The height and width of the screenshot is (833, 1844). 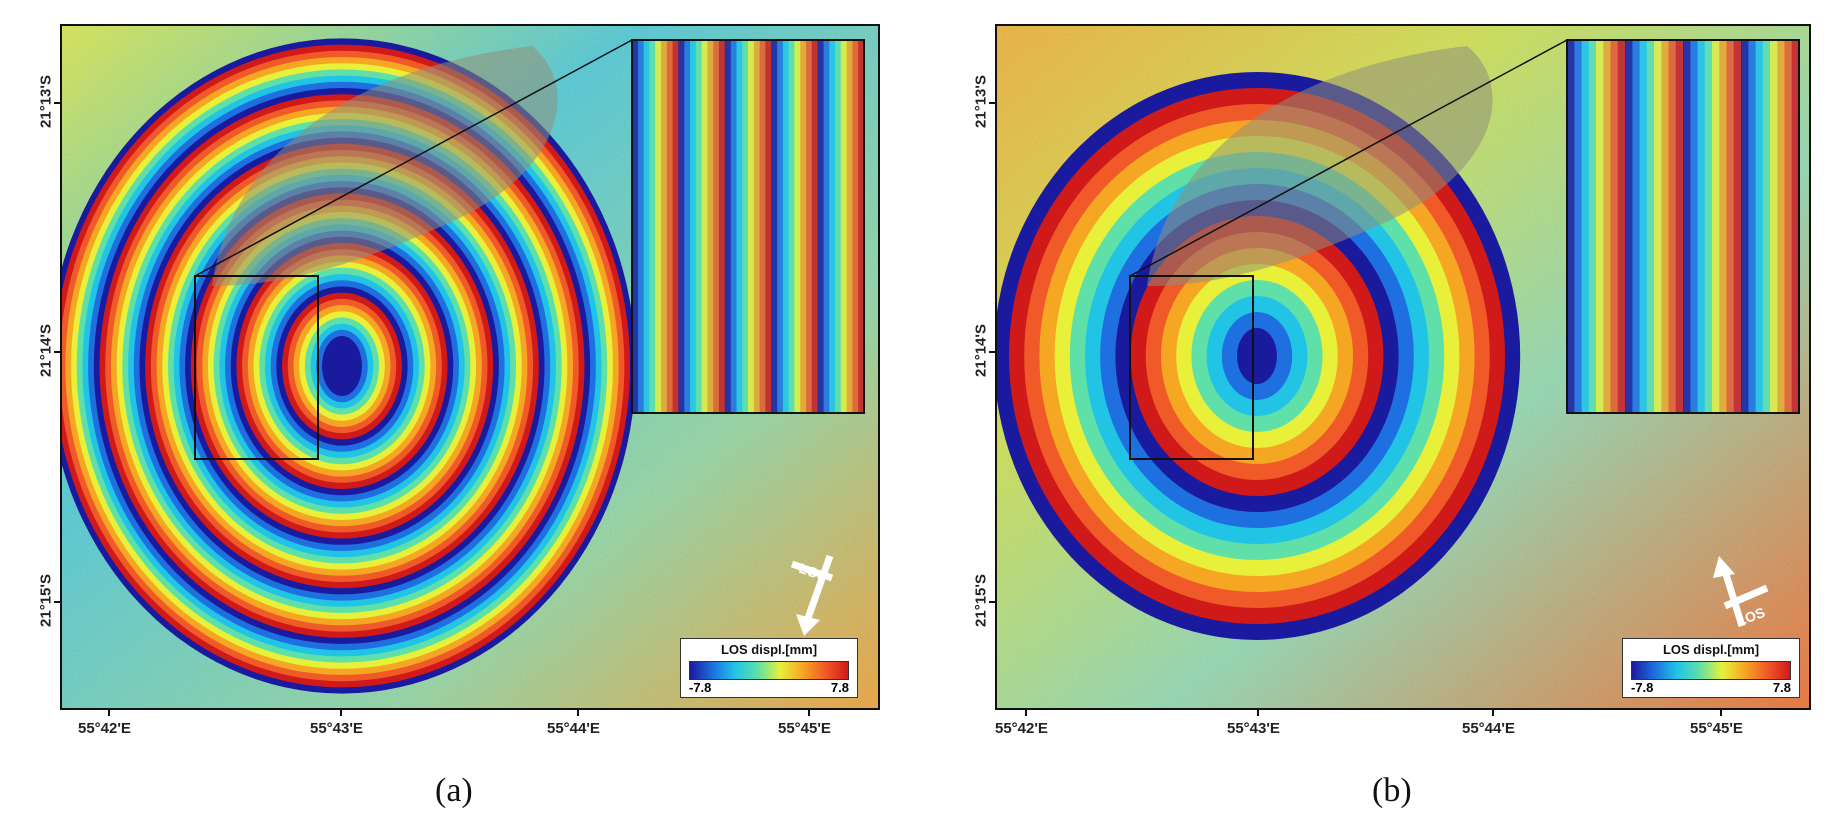 What do you see at coordinates (1191, 367) in the screenshot?
I see `zoom-box-b` at bounding box center [1191, 367].